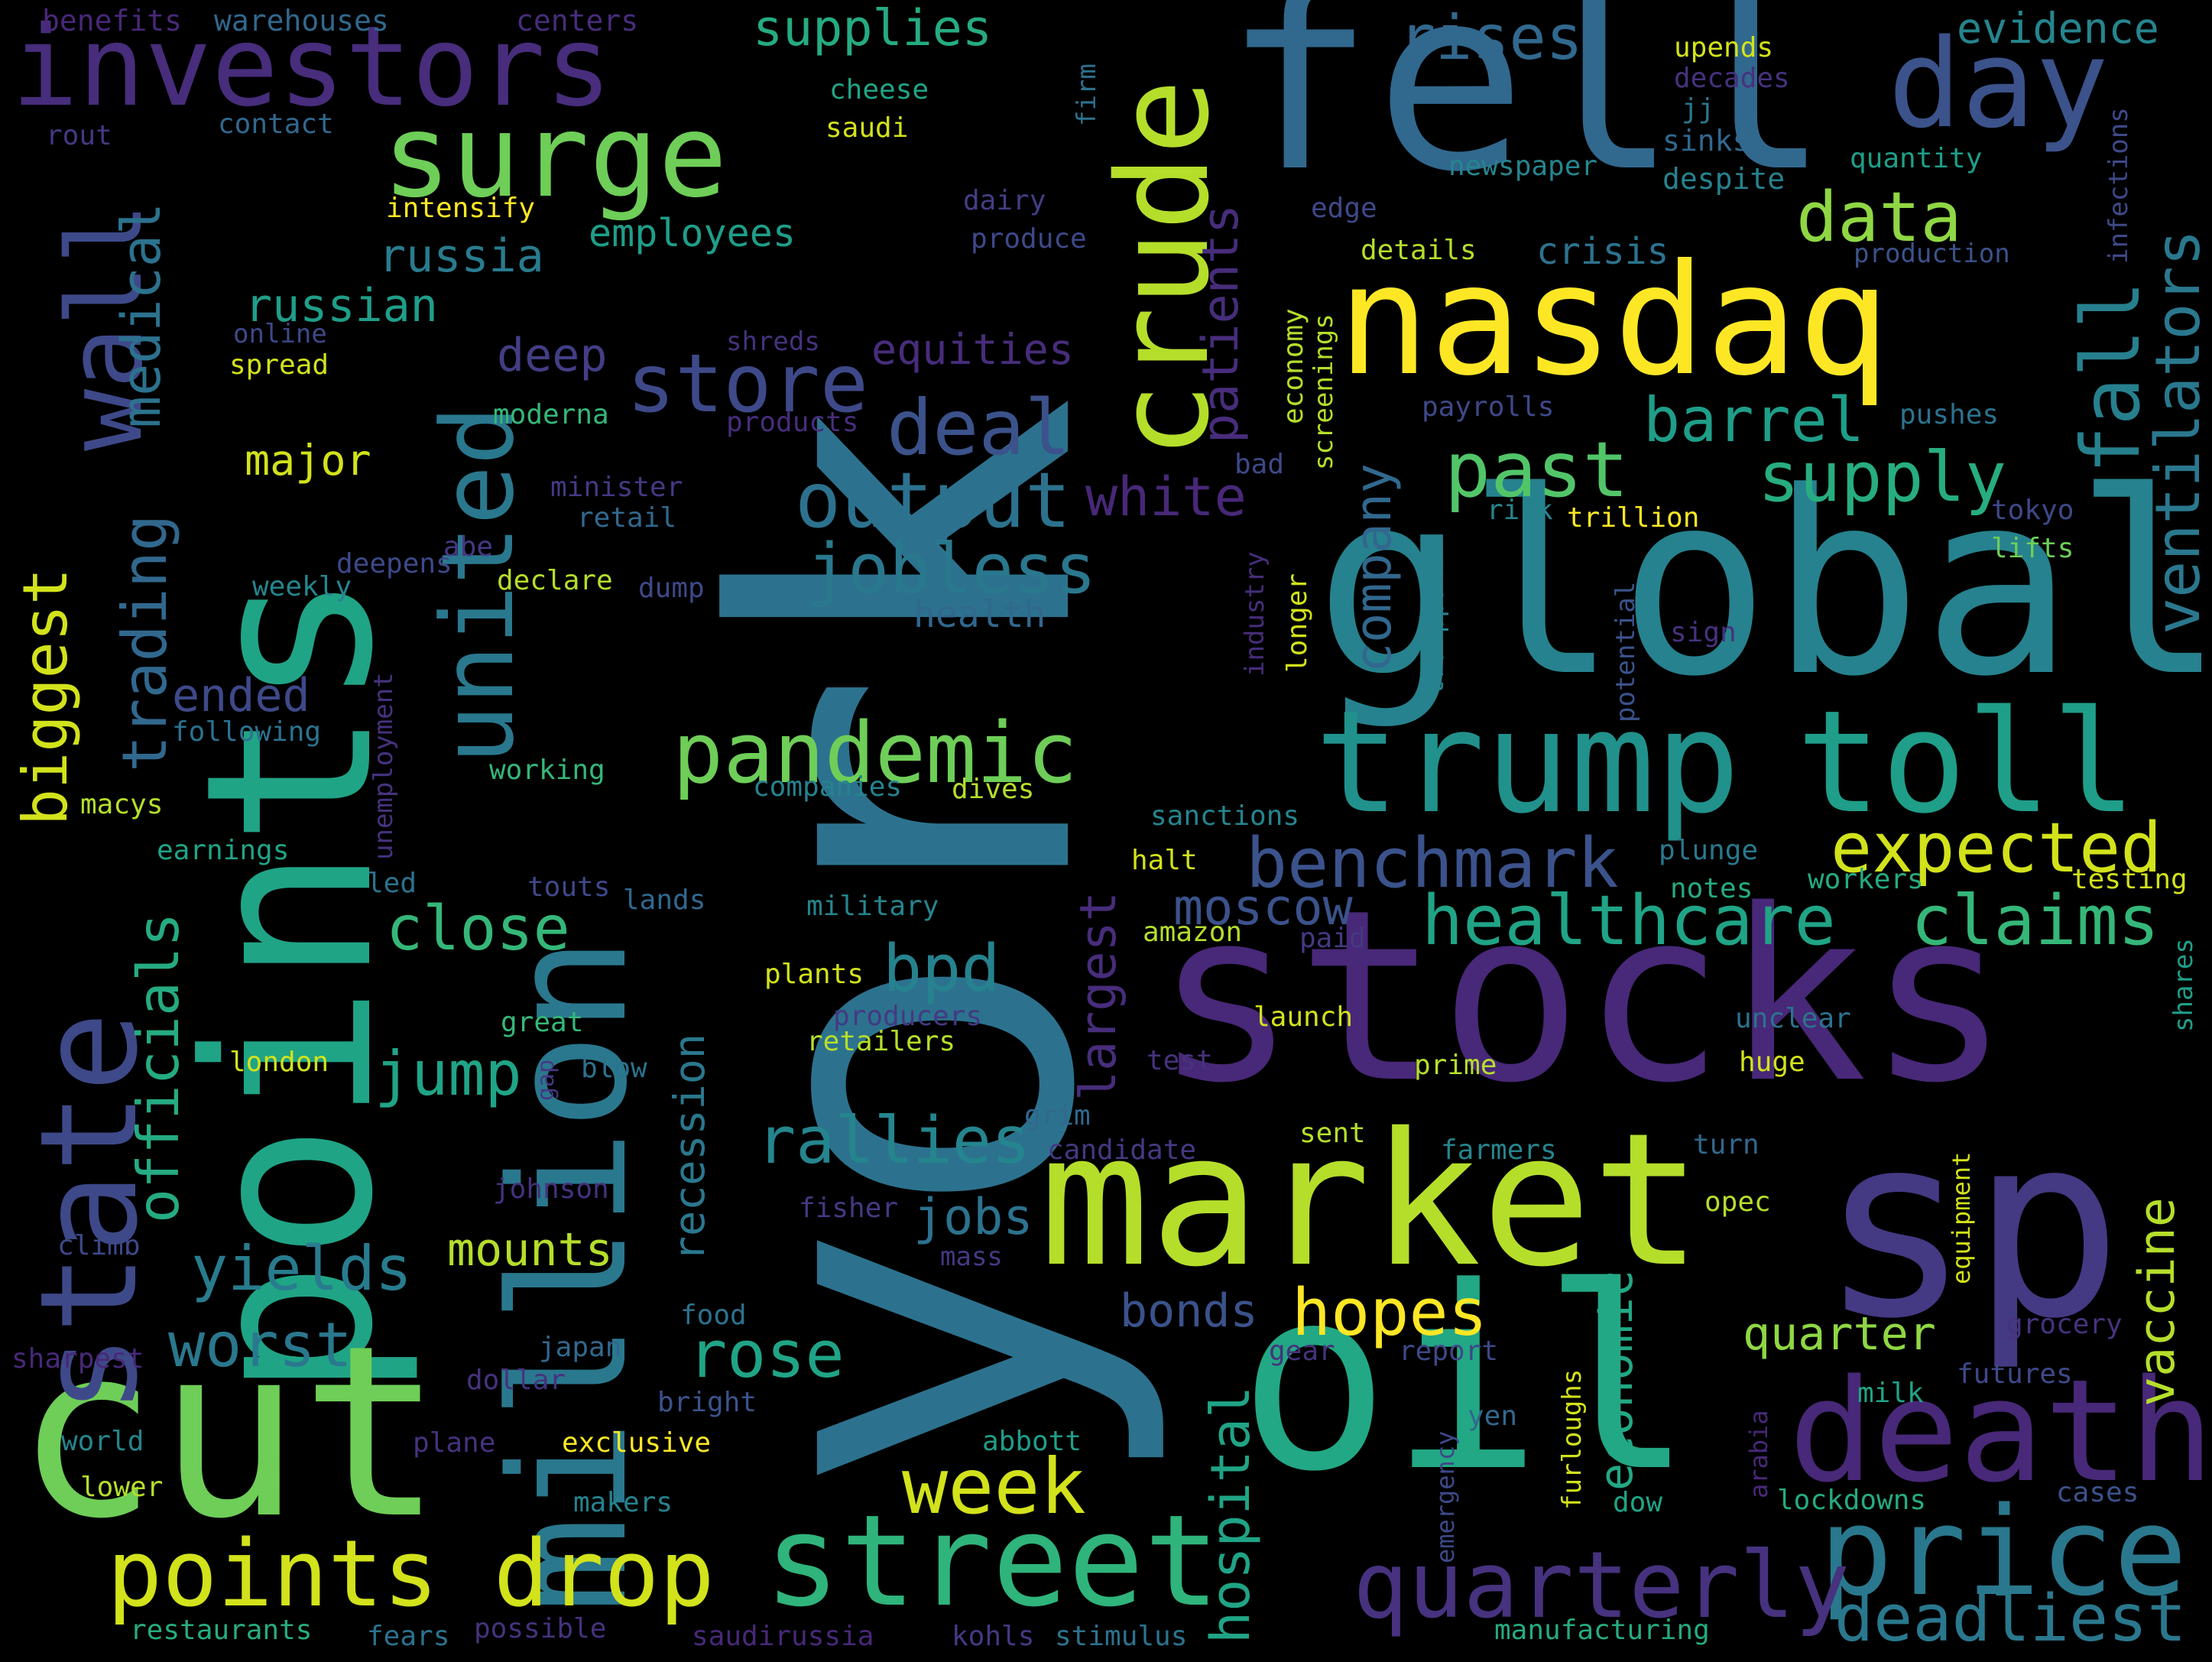 The image size is (2212, 1662). What do you see at coordinates (908, 1016) in the screenshot?
I see `word-producers: producers` at bounding box center [908, 1016].